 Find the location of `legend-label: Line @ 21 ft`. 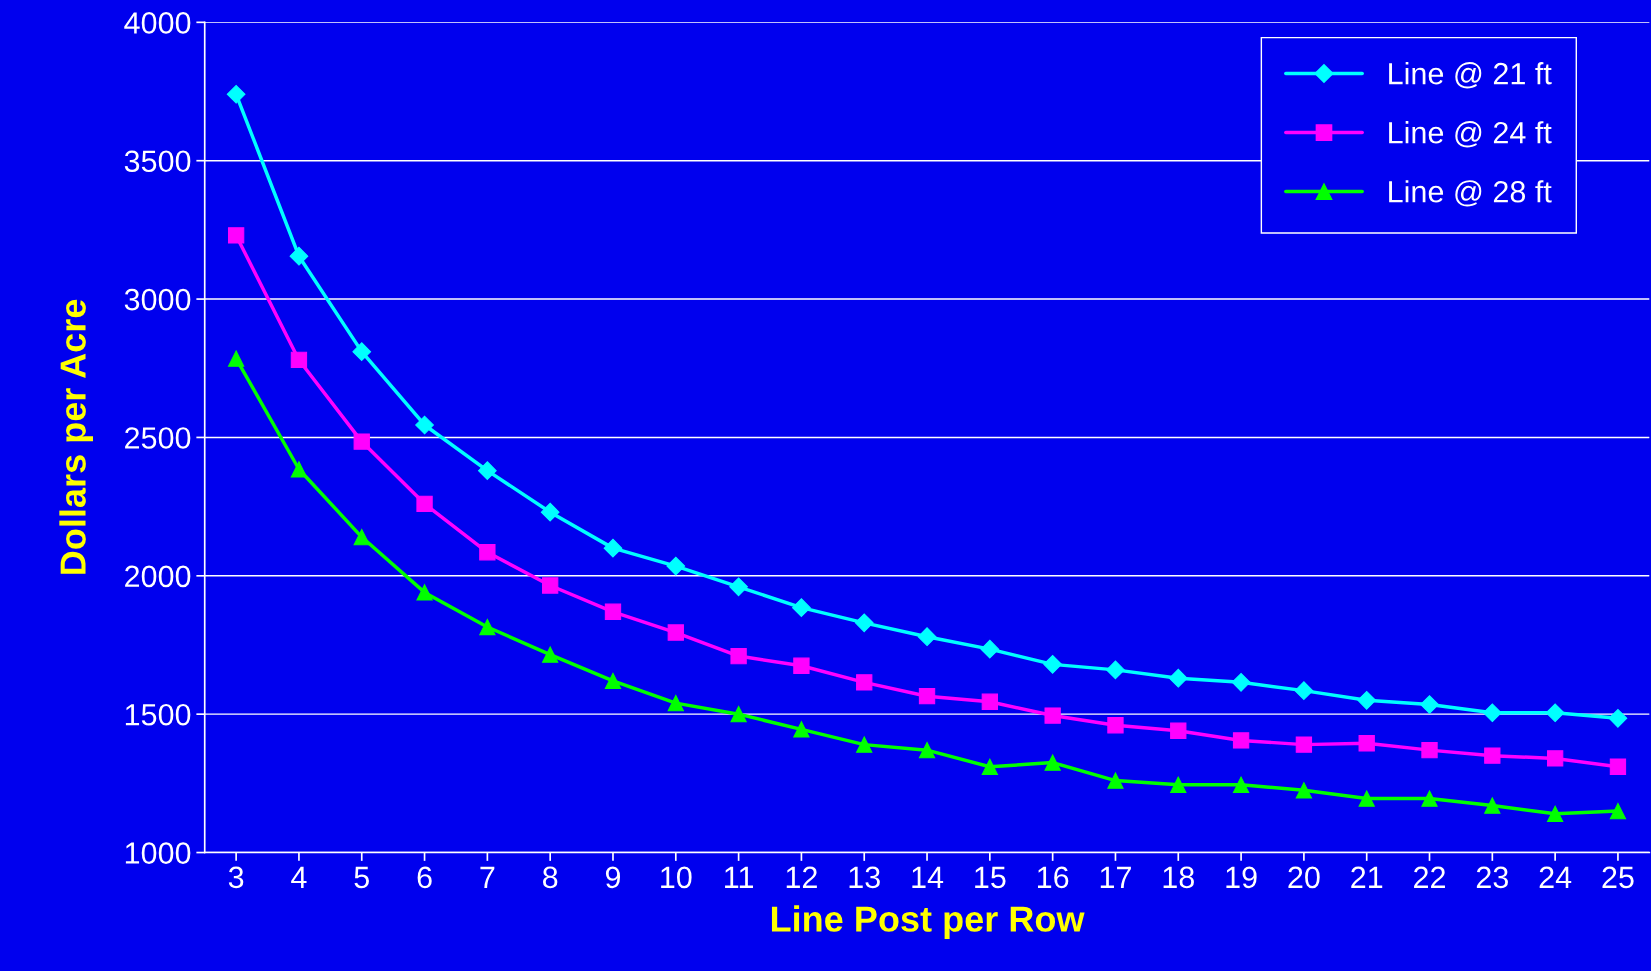

legend-label: Line @ 21 ft is located at coordinates (1470, 75).